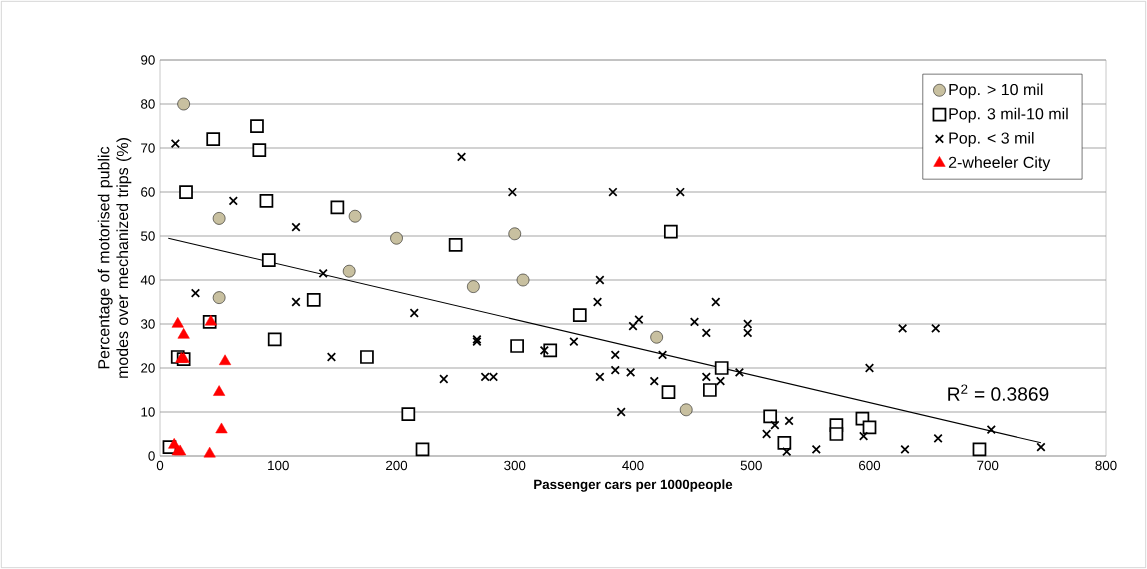 Image resolution: width=1147 pixels, height=569 pixels. I want to click on annotation: R$^{2}$ = 0.3869, so click(998, 392).